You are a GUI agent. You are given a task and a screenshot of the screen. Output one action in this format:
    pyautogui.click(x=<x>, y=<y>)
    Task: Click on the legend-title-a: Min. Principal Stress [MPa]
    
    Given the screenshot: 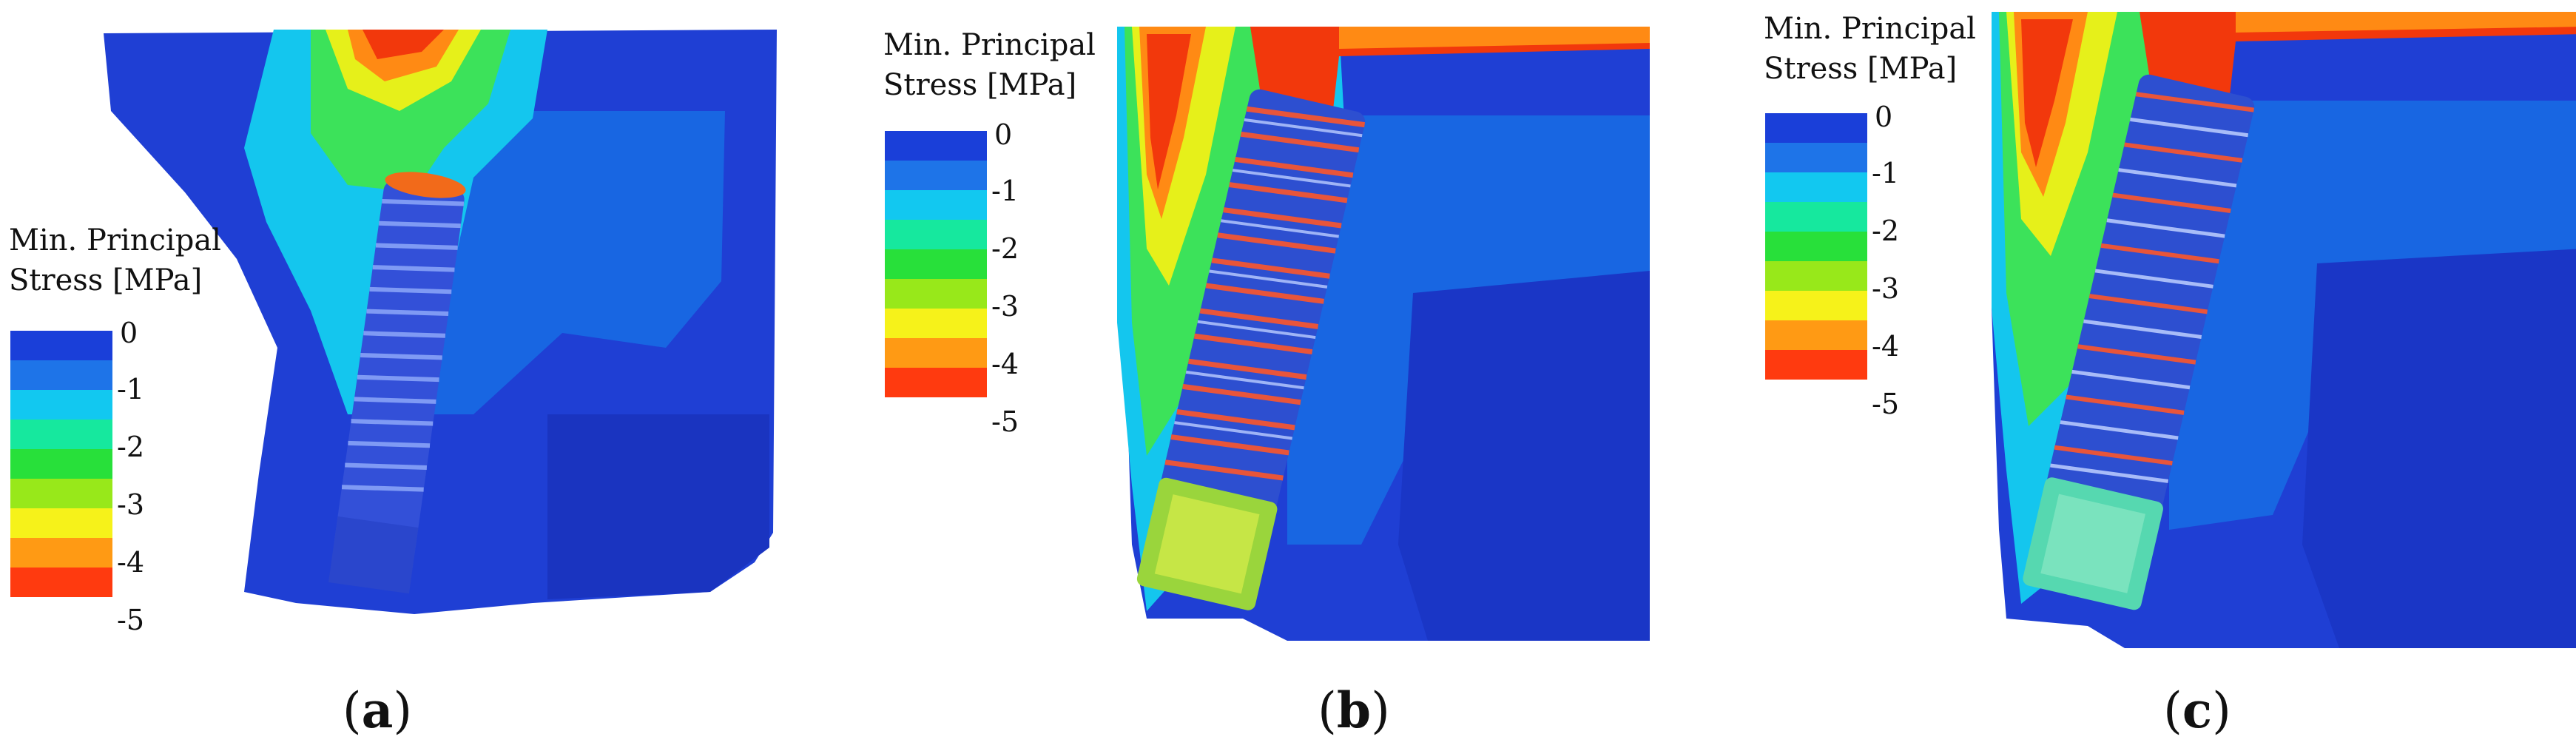 What is the action you would take?
    pyautogui.click(x=115, y=260)
    